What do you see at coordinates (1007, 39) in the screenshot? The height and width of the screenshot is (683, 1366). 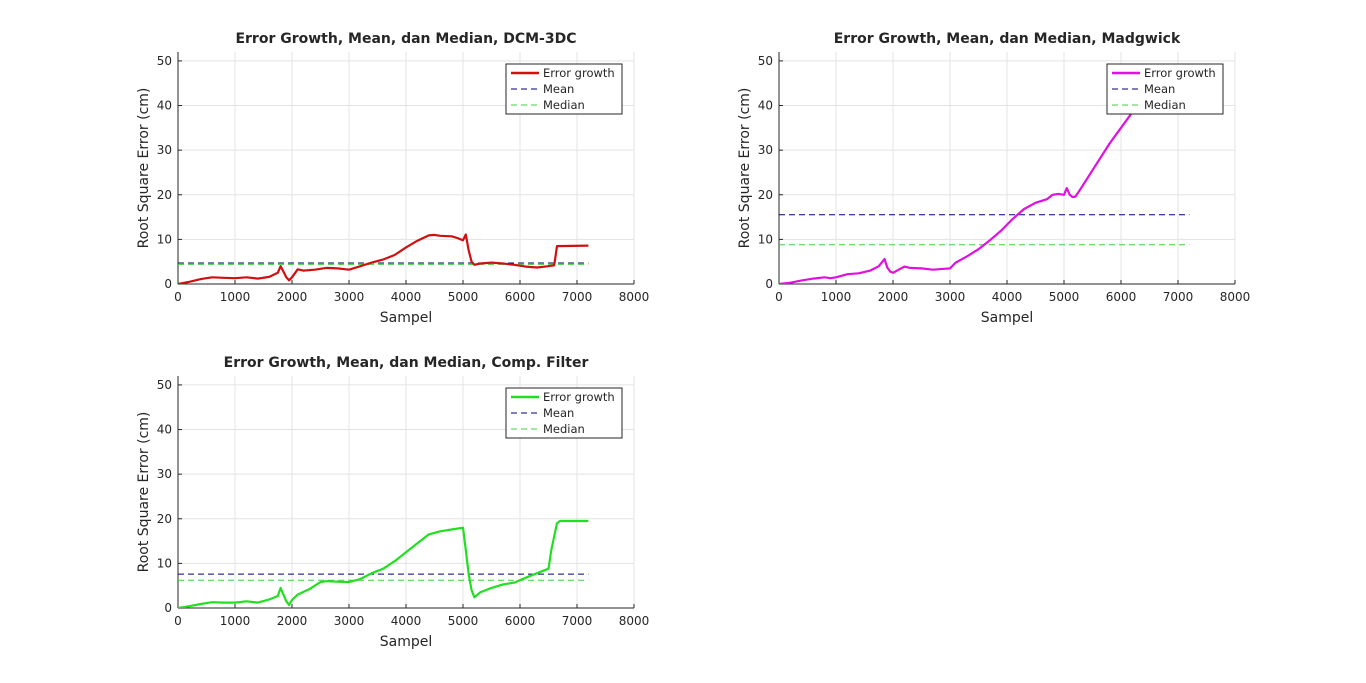 I see `chart-title: Error Growth, Mean, dan Median, Madgwick` at bounding box center [1007, 39].